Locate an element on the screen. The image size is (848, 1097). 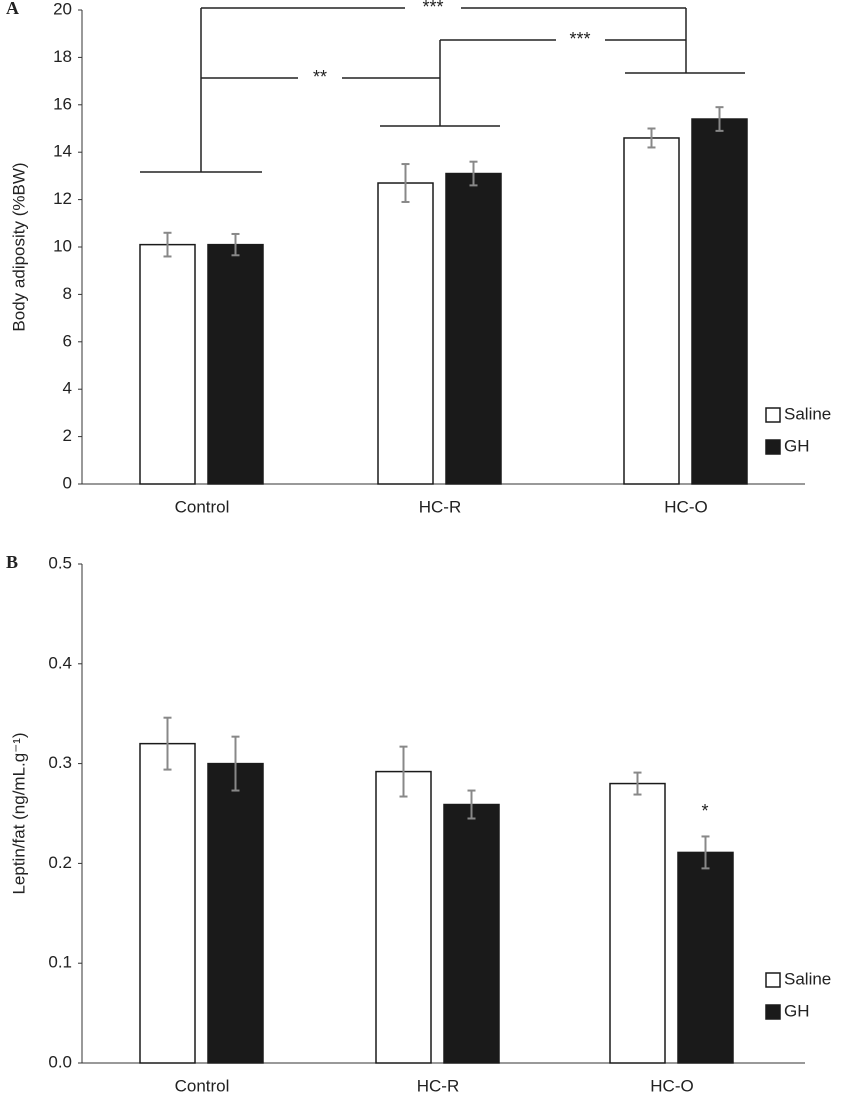
y-axis-title: Body adiposity (%BW) is located at coordinates (18, 246).